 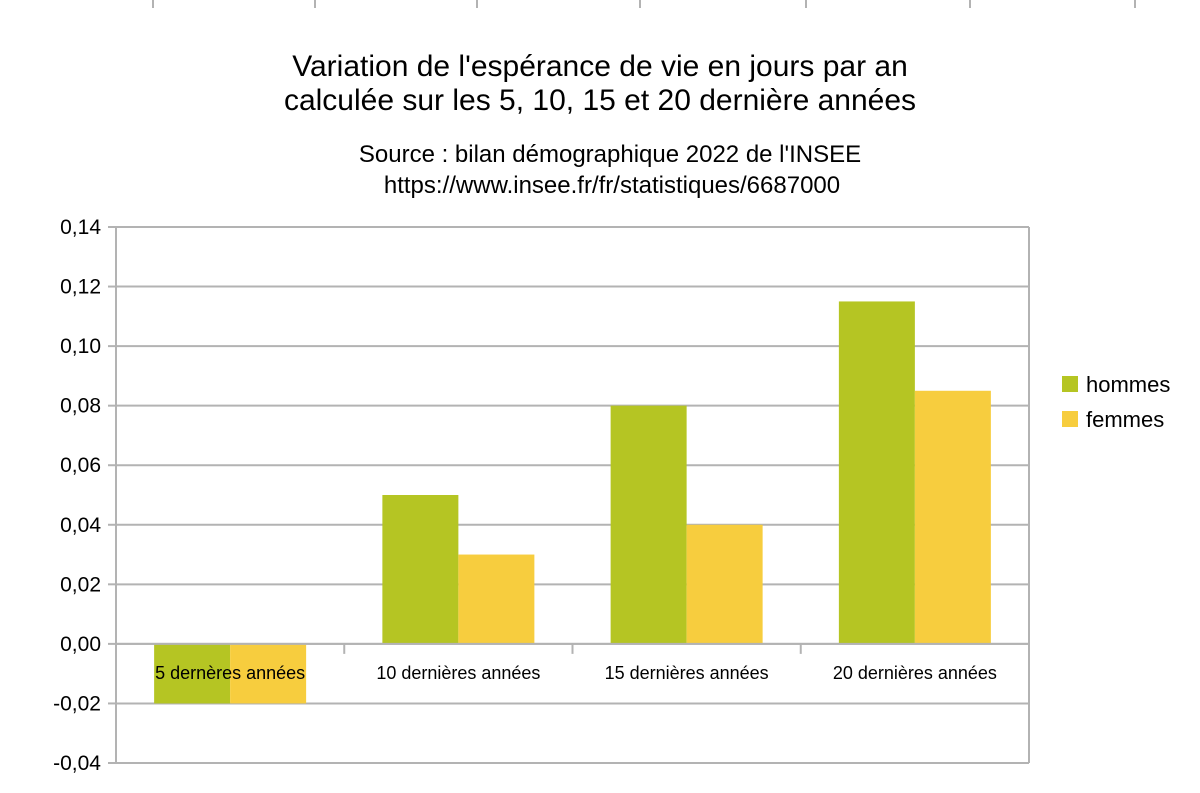 What do you see at coordinates (1070, 419) in the screenshot?
I see `legend-swatch-femmes` at bounding box center [1070, 419].